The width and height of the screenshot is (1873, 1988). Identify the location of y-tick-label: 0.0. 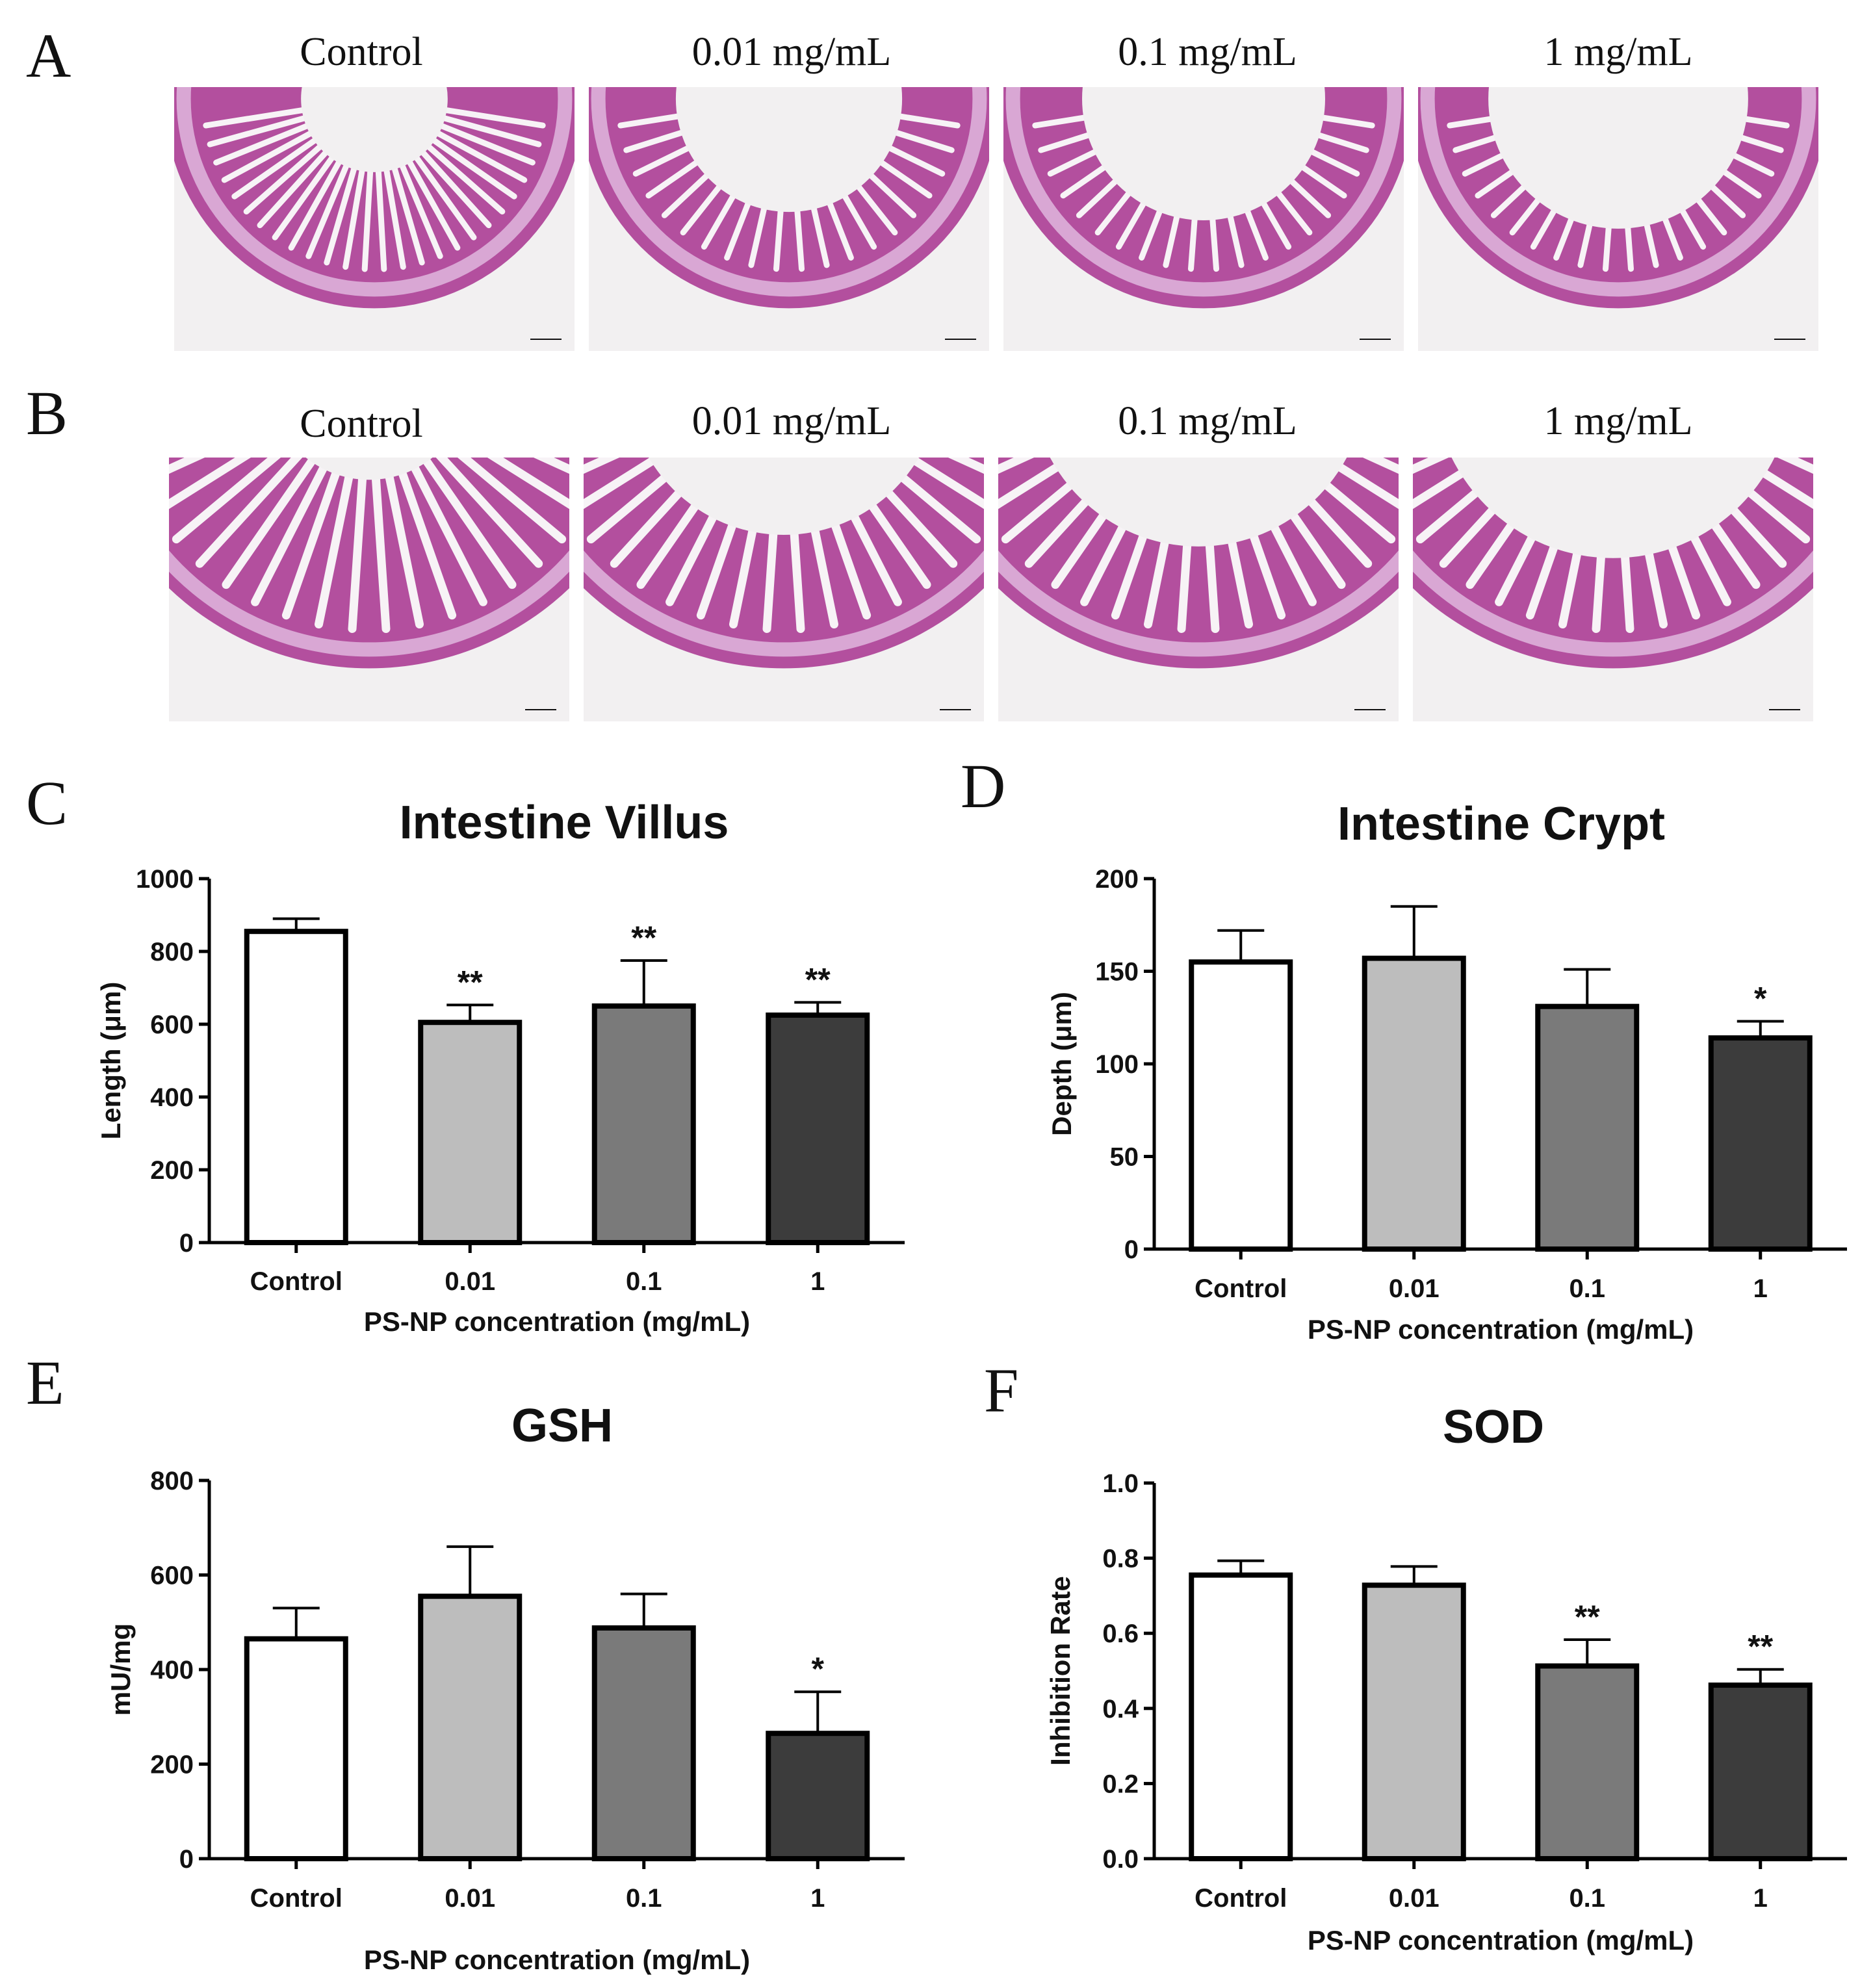
(1120, 1860).